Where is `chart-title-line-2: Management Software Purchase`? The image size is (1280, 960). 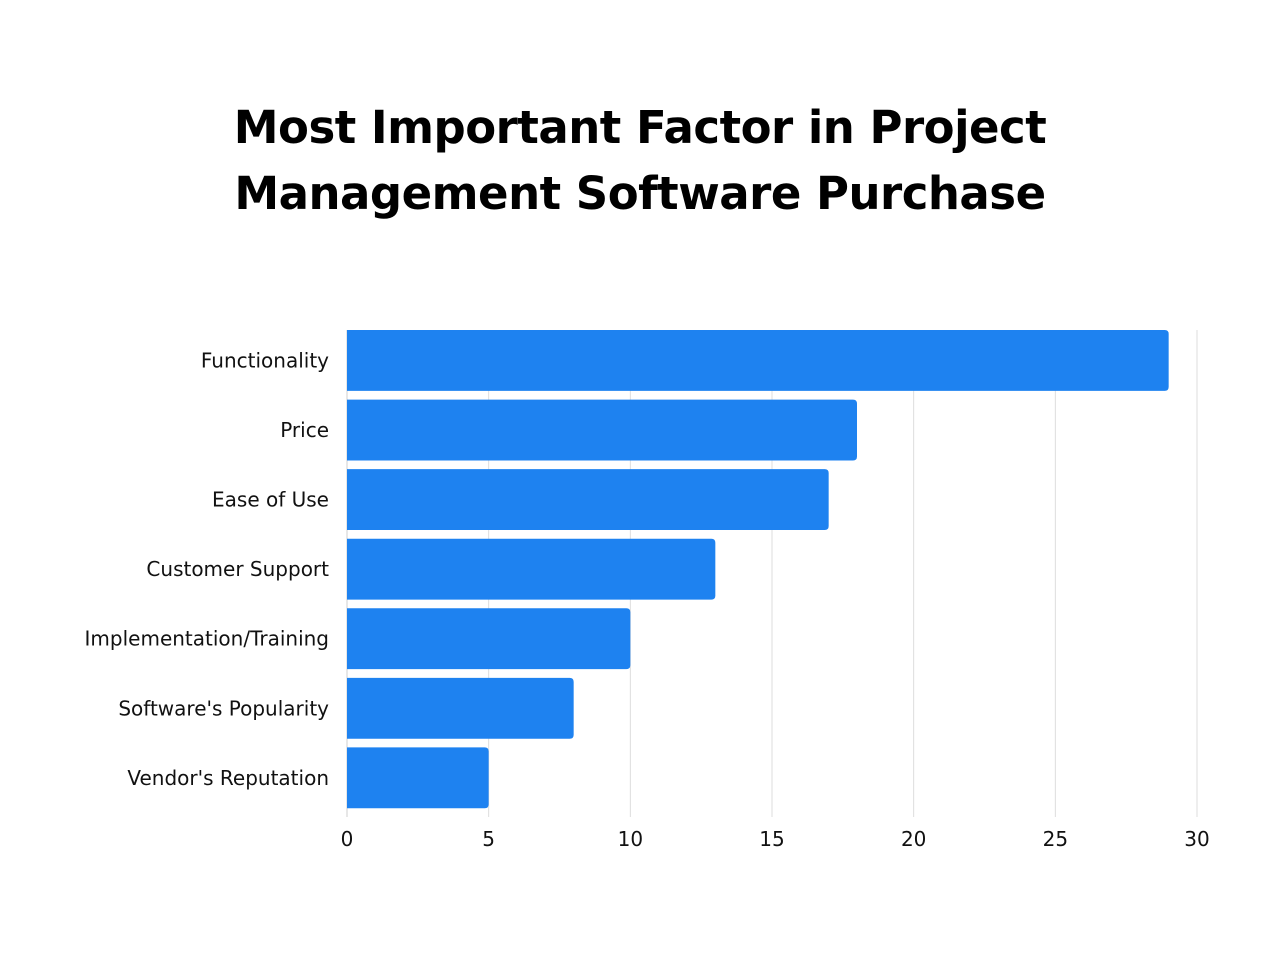 chart-title-line-2: Management Software Purchase is located at coordinates (640, 193).